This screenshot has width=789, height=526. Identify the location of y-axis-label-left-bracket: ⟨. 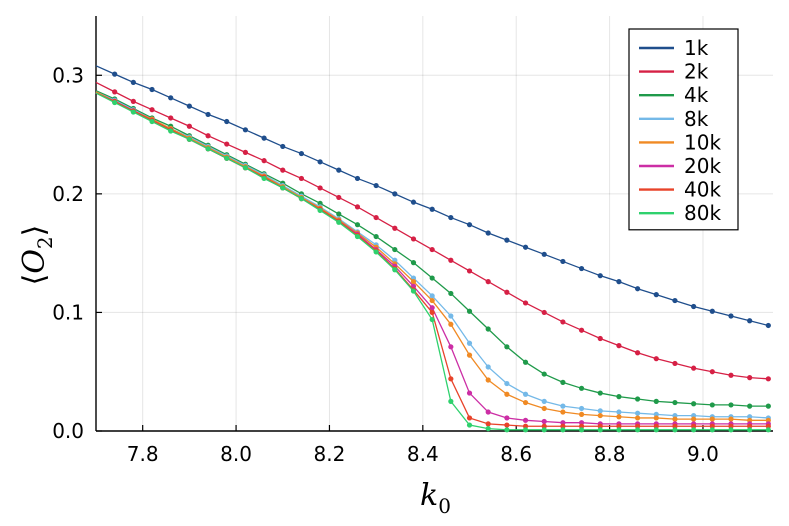
(34, 280).